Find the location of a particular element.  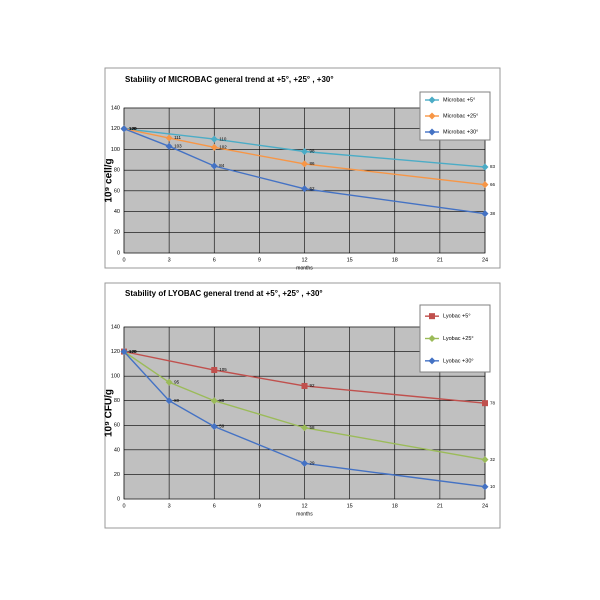

y-axis-label: 10⁹ cell/g is located at coordinates (109, 180).